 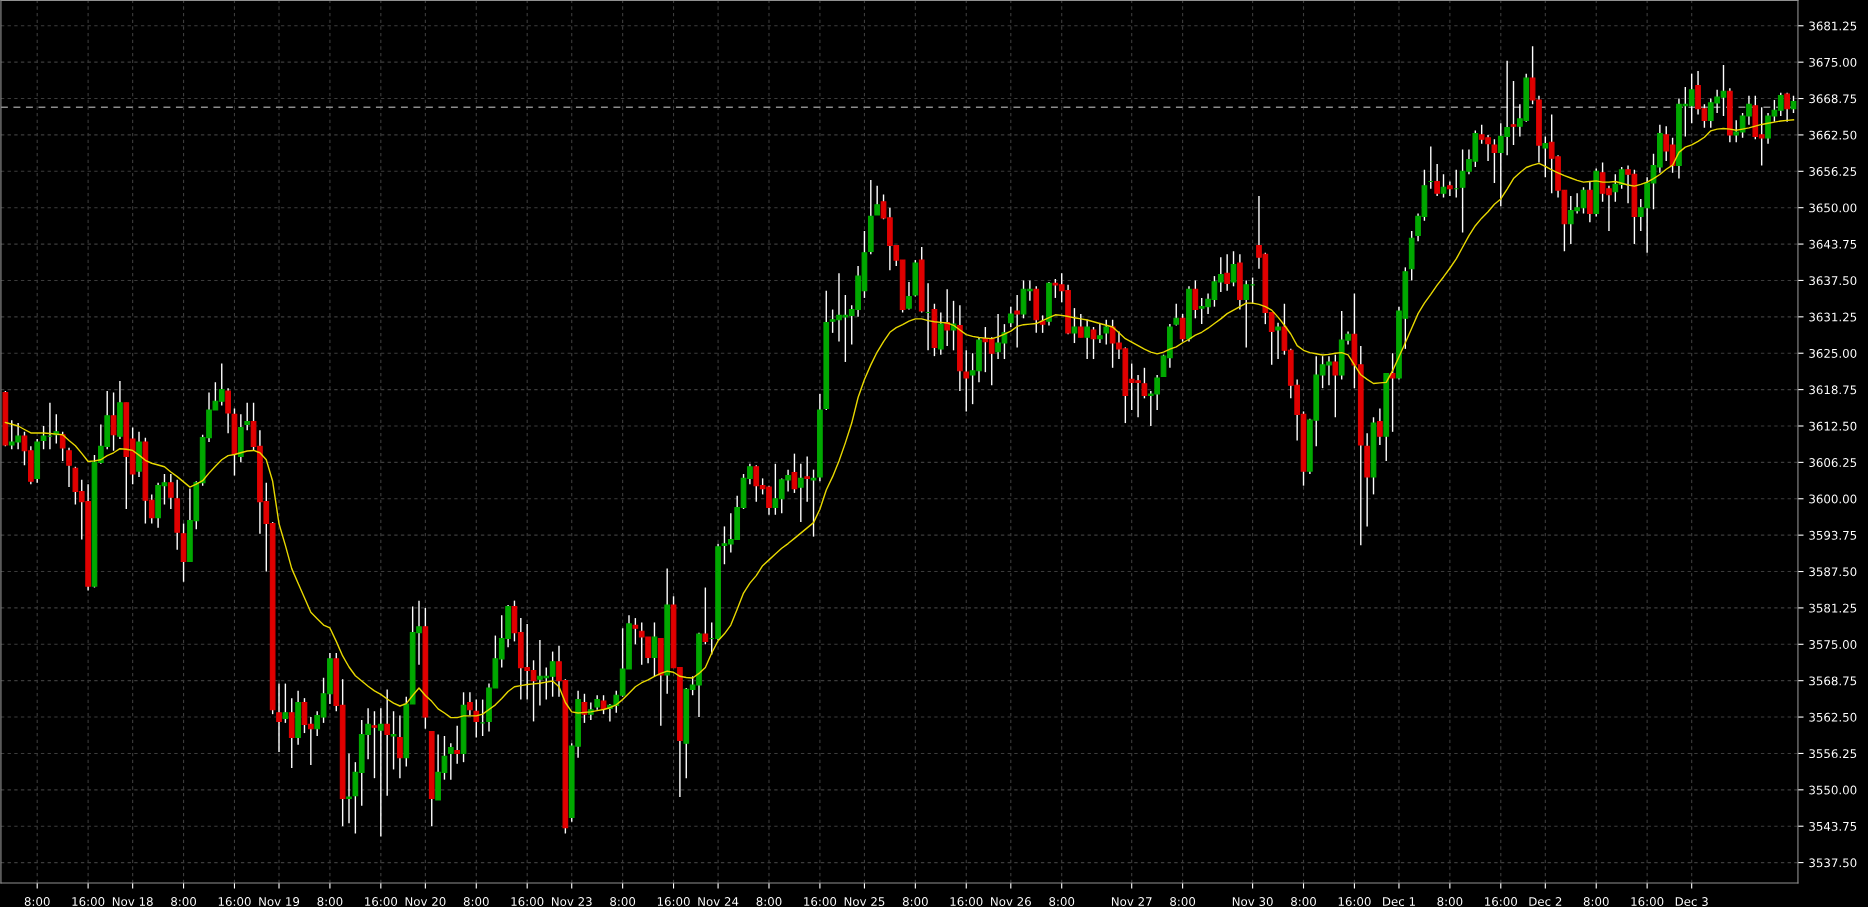 I want to click on y-tick-label: 3568.75, so click(x=1833, y=681).